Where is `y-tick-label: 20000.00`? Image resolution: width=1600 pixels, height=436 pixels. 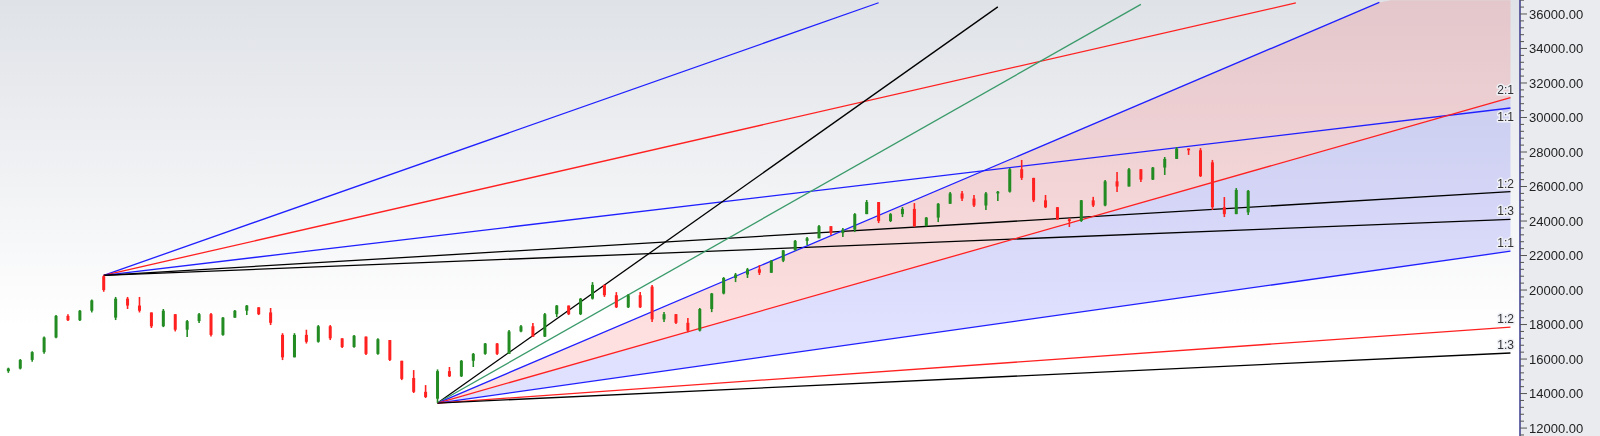 y-tick-label: 20000.00 is located at coordinates (1556, 290).